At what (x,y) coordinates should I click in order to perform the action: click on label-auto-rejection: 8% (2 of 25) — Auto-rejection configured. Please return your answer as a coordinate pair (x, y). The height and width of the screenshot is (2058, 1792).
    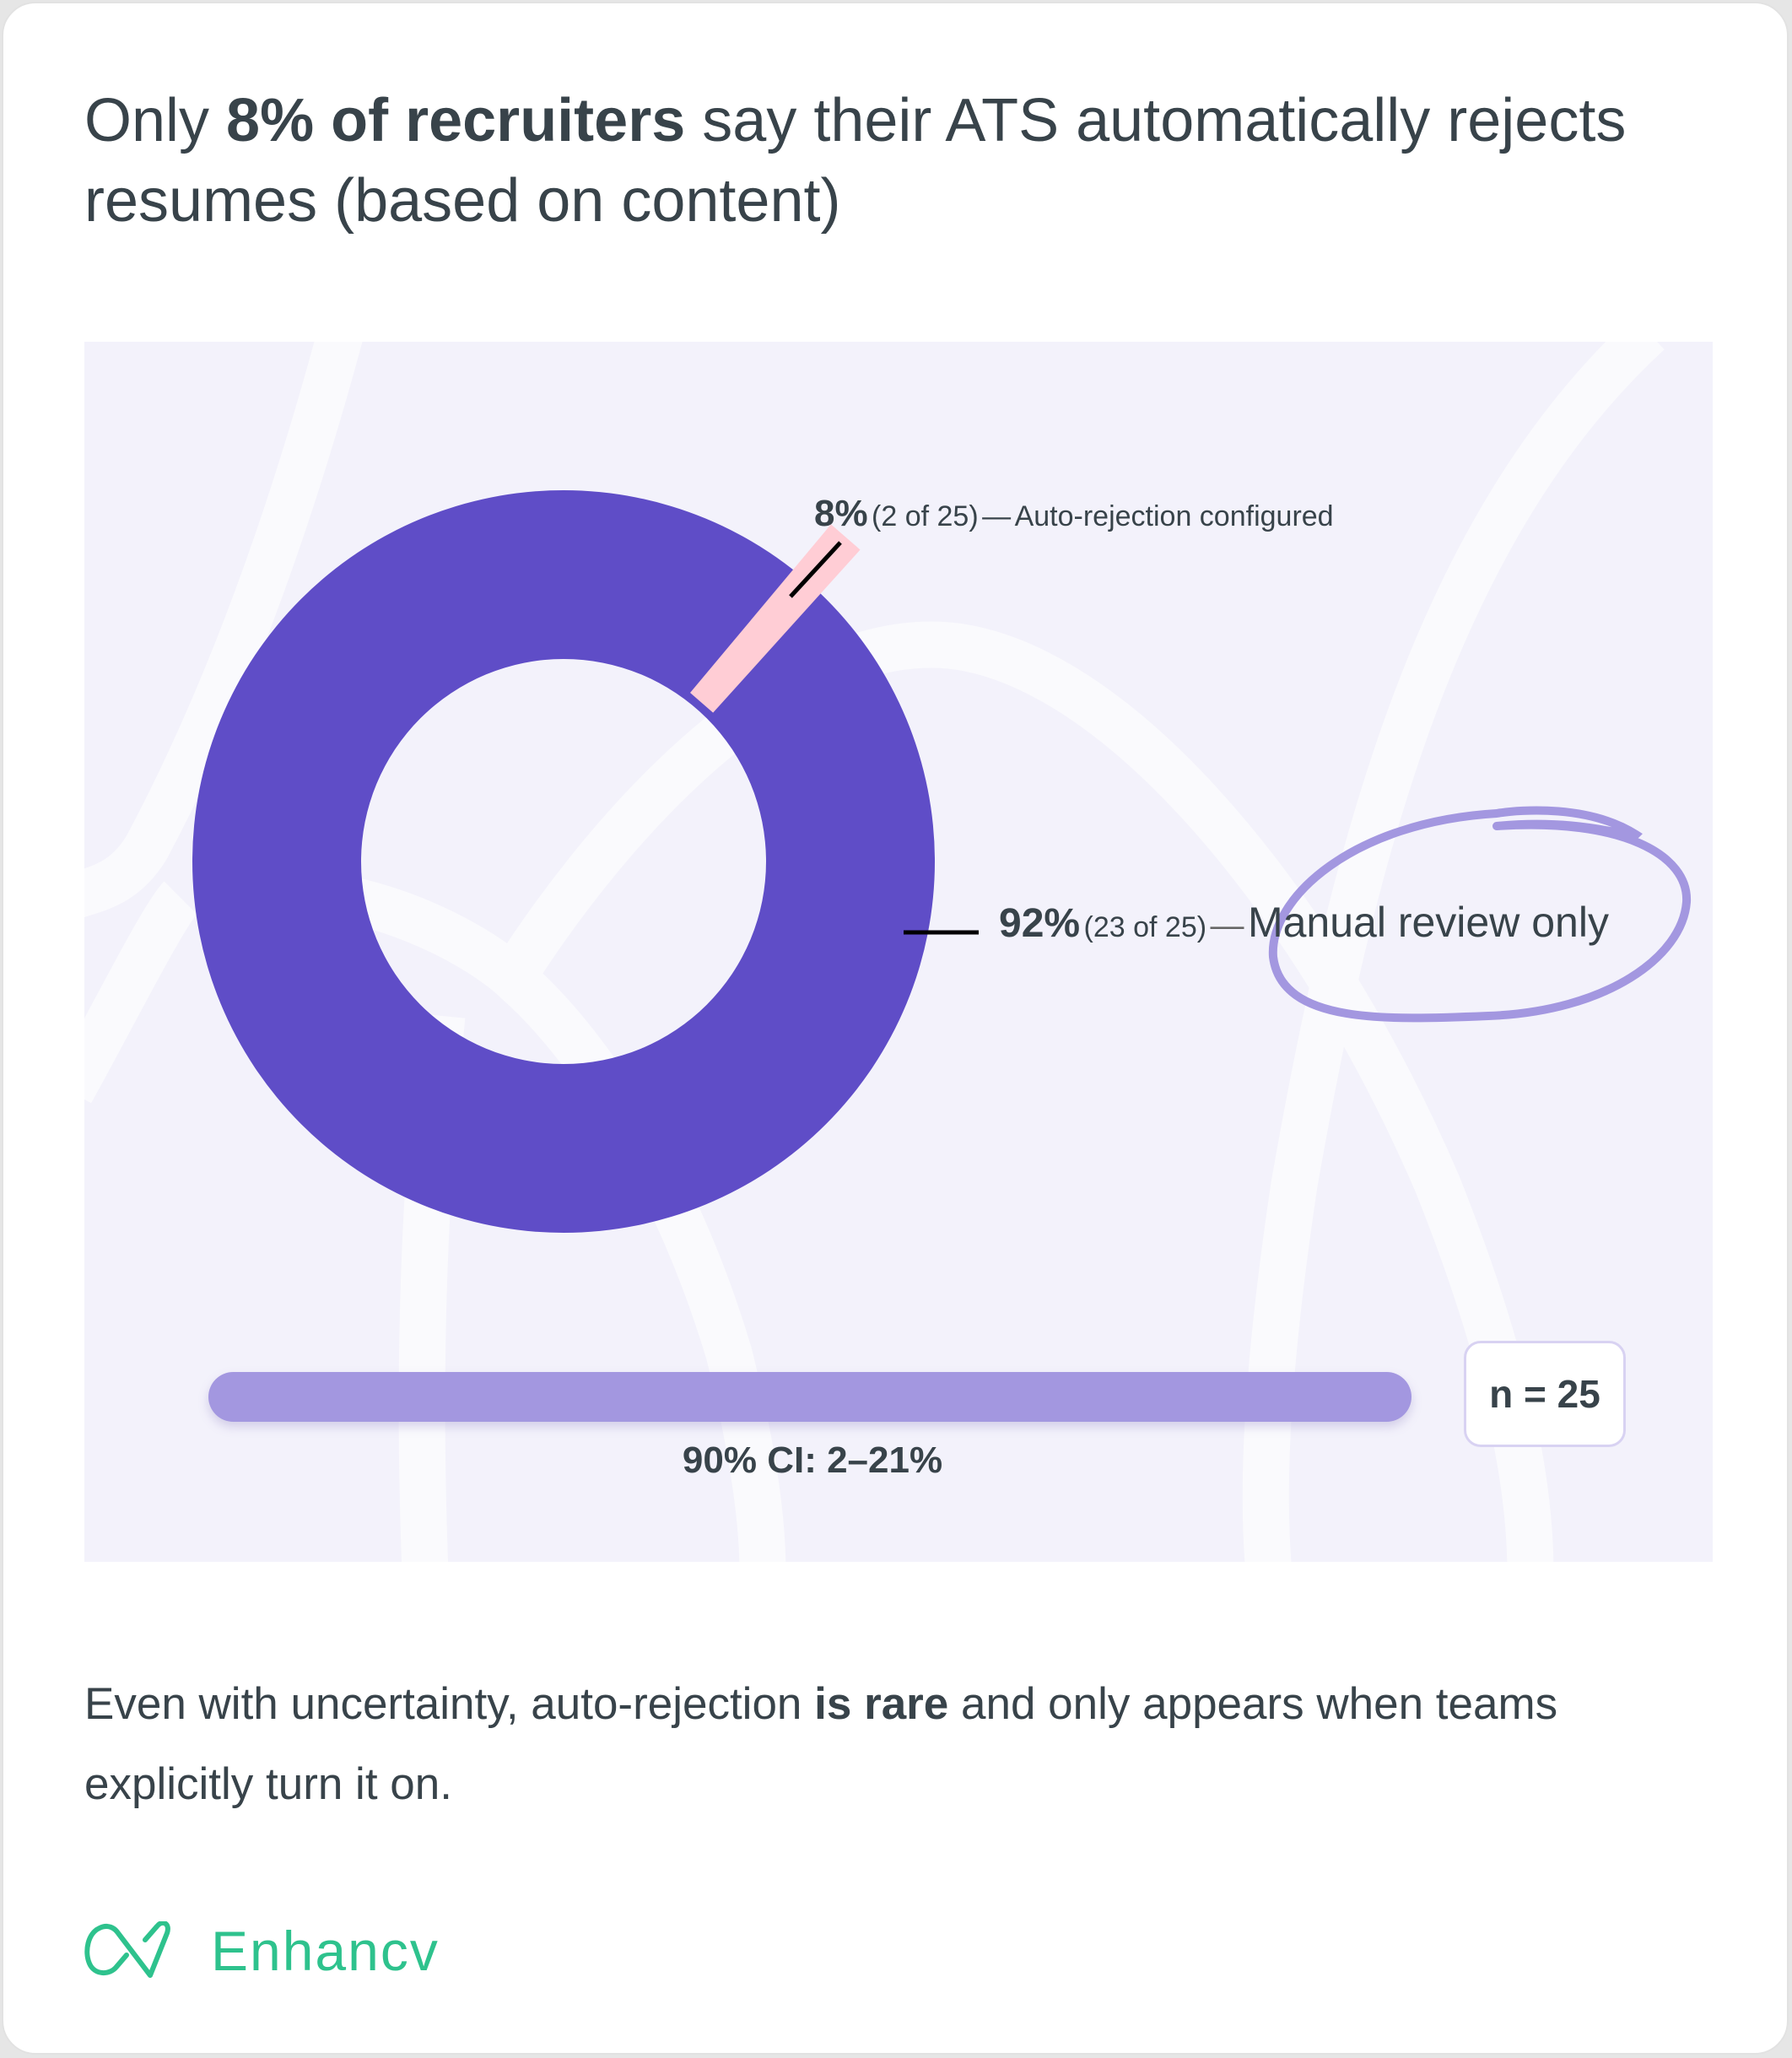
    Looking at the image, I should click on (1074, 514).